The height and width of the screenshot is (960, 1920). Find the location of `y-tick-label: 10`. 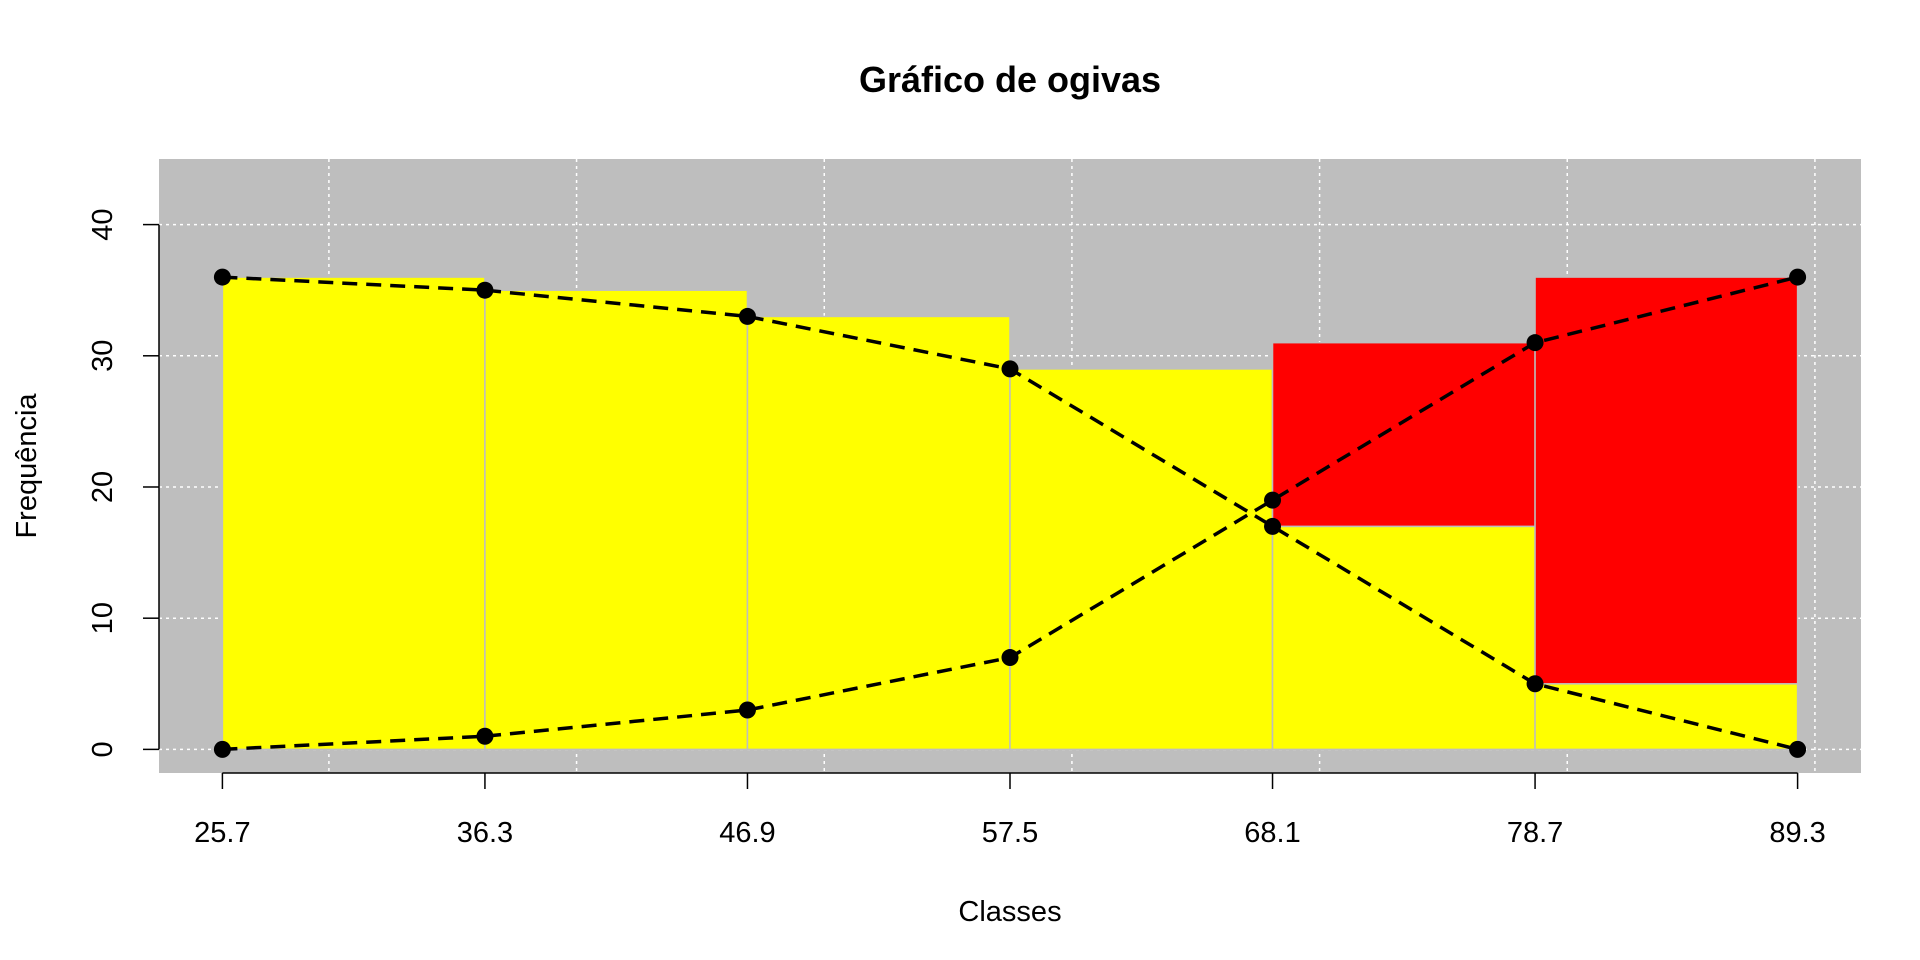

y-tick-label: 10 is located at coordinates (103, 618).